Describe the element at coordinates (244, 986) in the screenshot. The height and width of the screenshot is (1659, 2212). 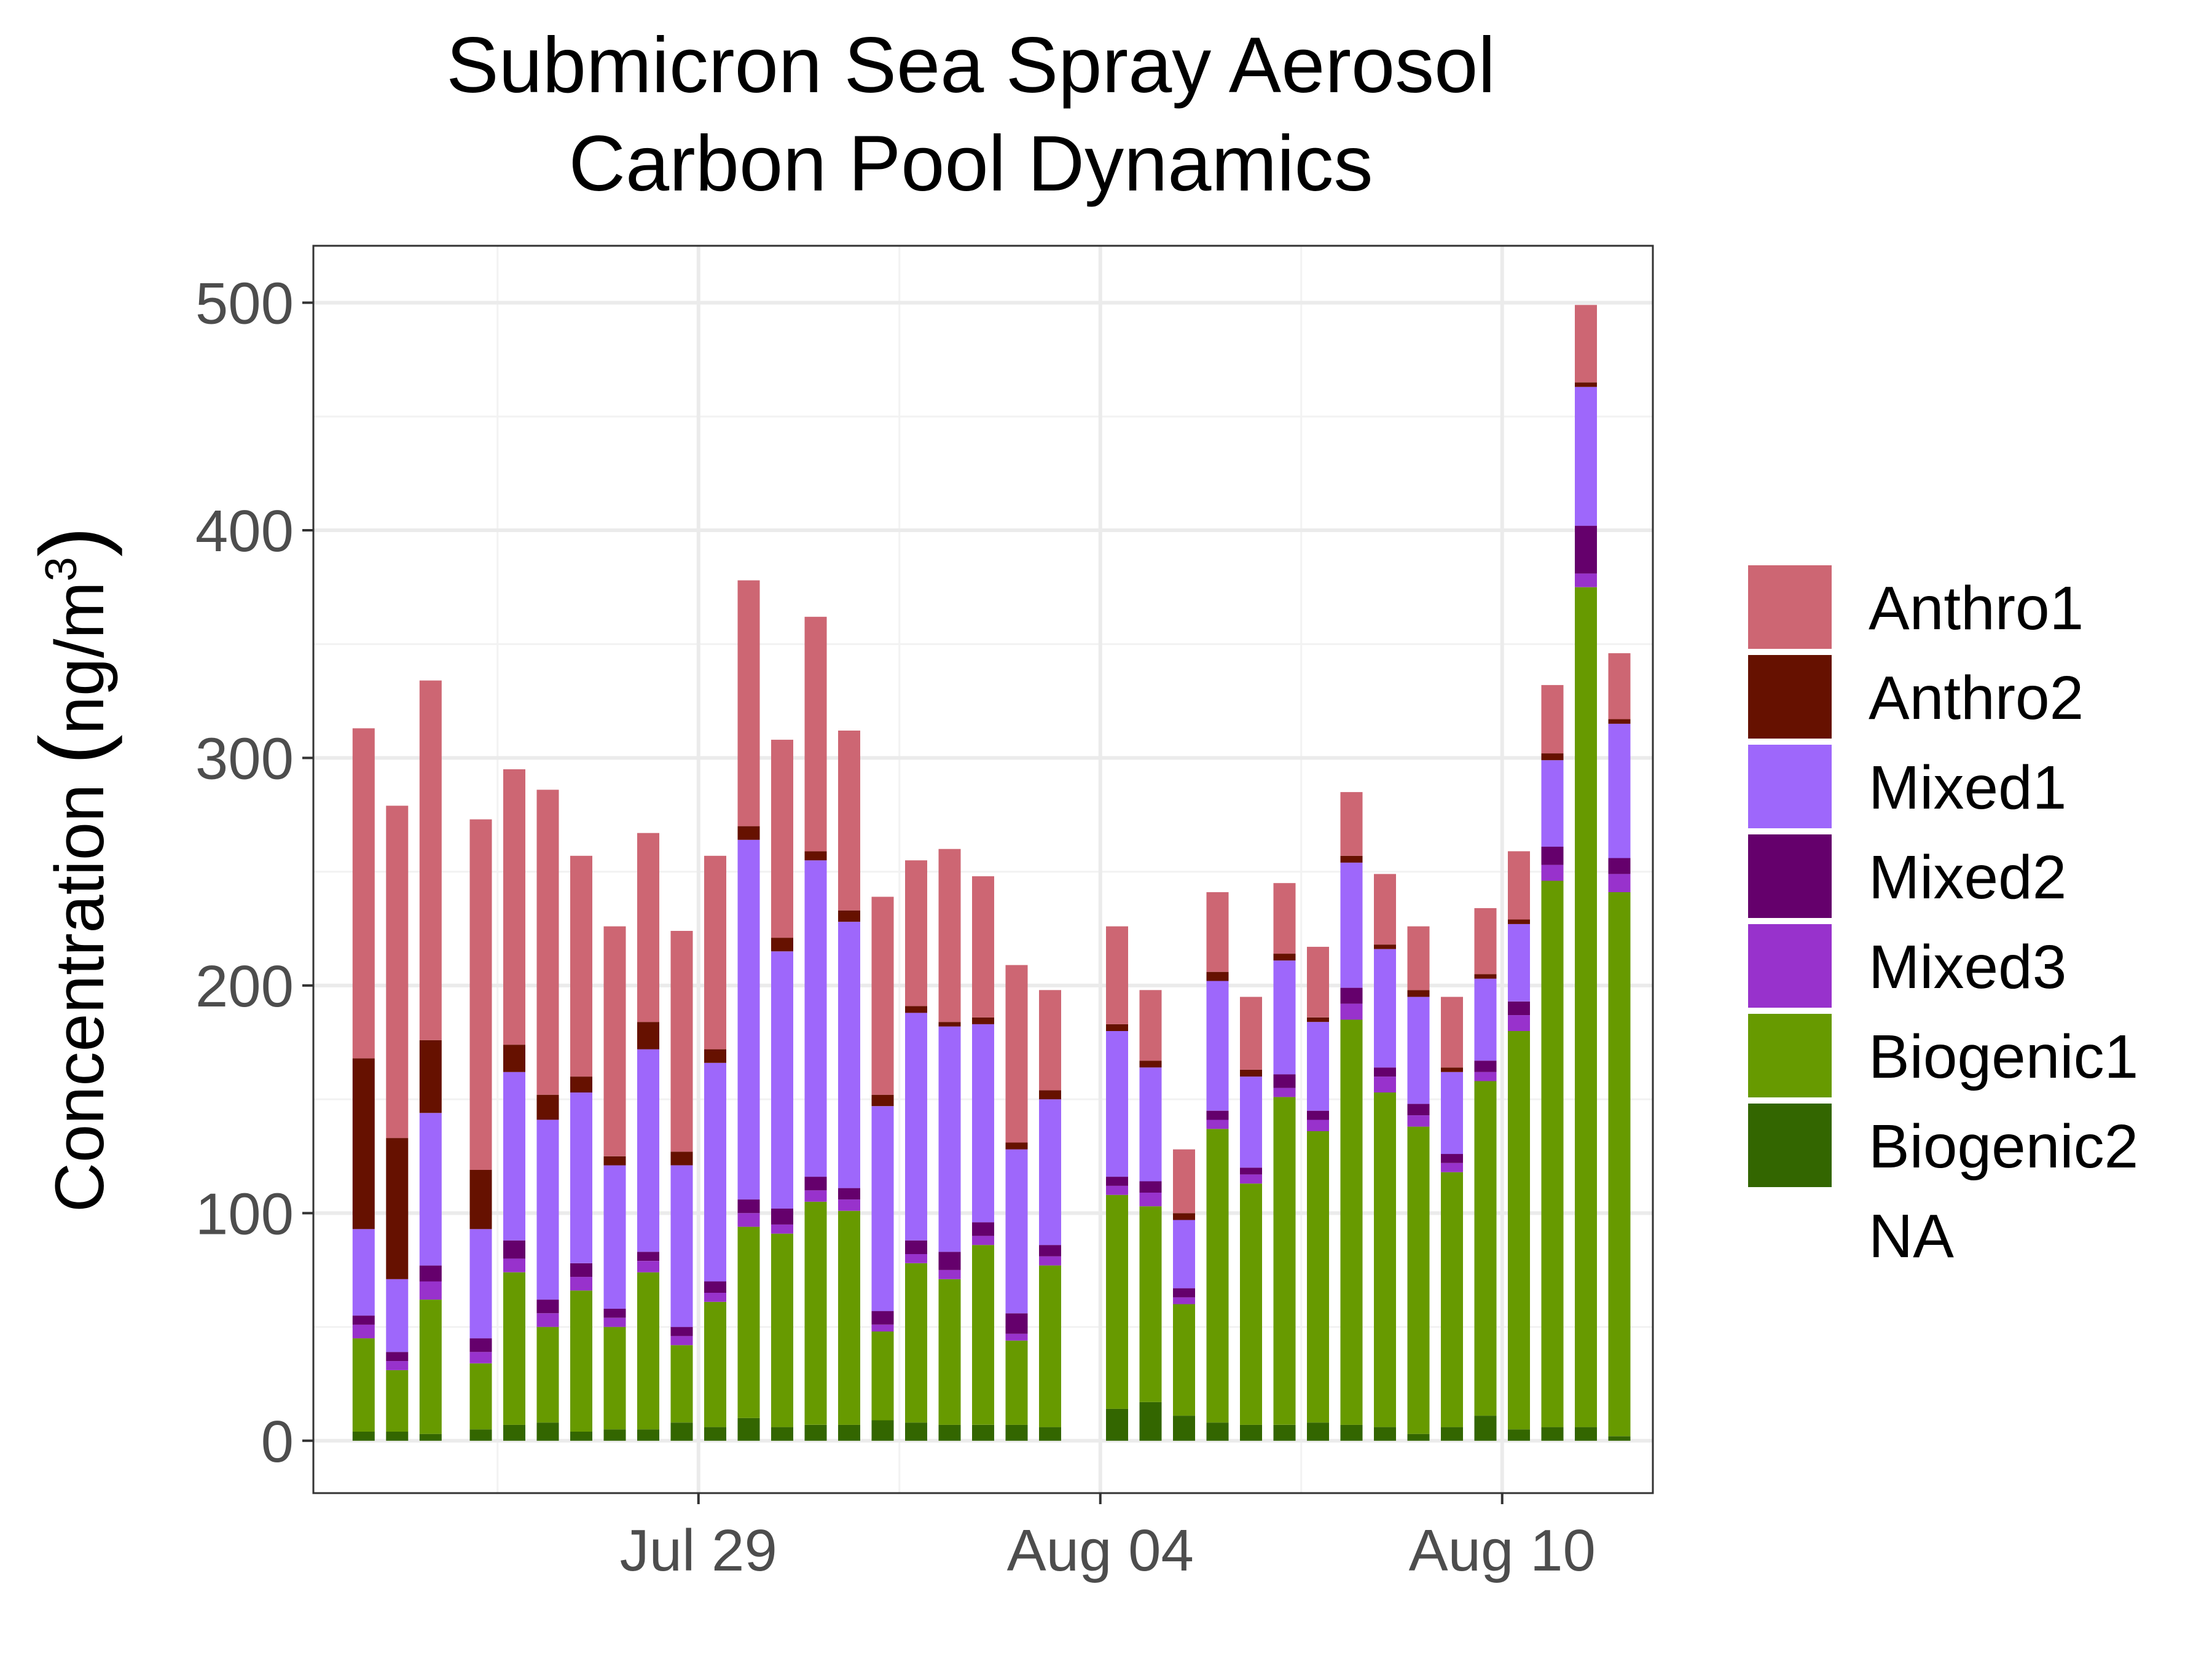
I see `y-tick-label: 200` at that location.